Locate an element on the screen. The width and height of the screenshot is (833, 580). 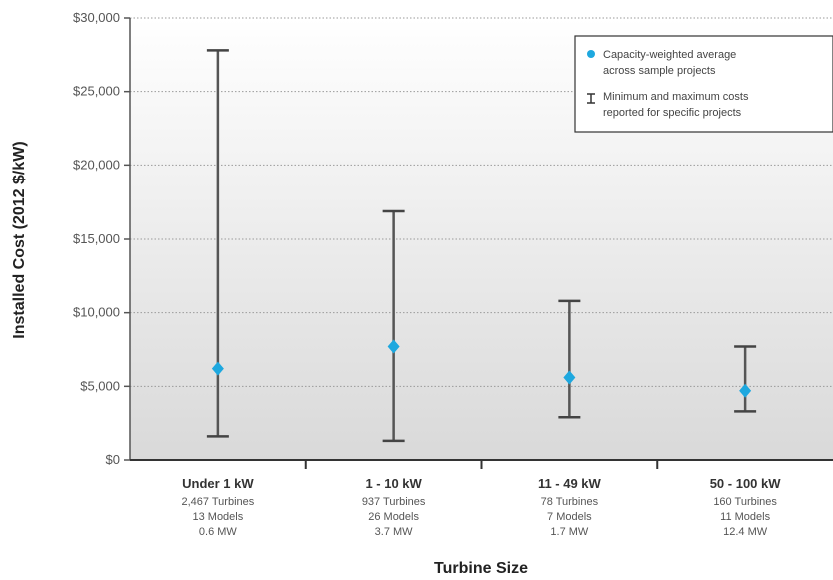
x-category-detail: 937 Turbines is located at coordinates (394, 502).